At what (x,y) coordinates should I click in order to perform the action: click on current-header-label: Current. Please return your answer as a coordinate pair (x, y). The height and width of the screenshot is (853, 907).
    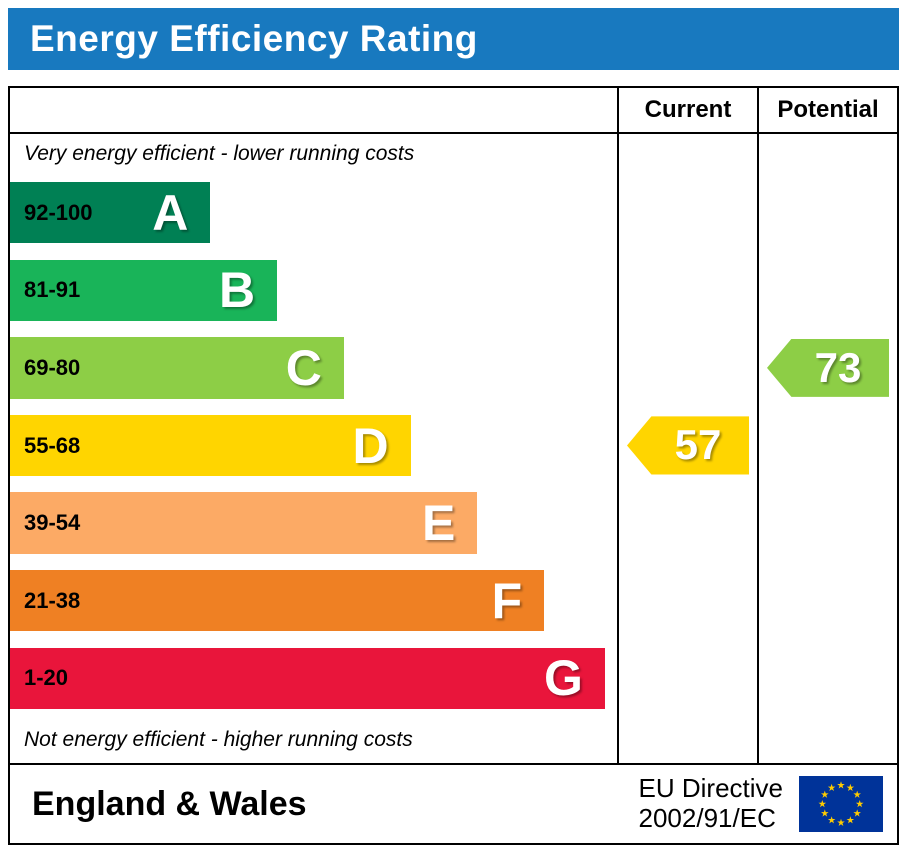
    Looking at the image, I should click on (688, 109).